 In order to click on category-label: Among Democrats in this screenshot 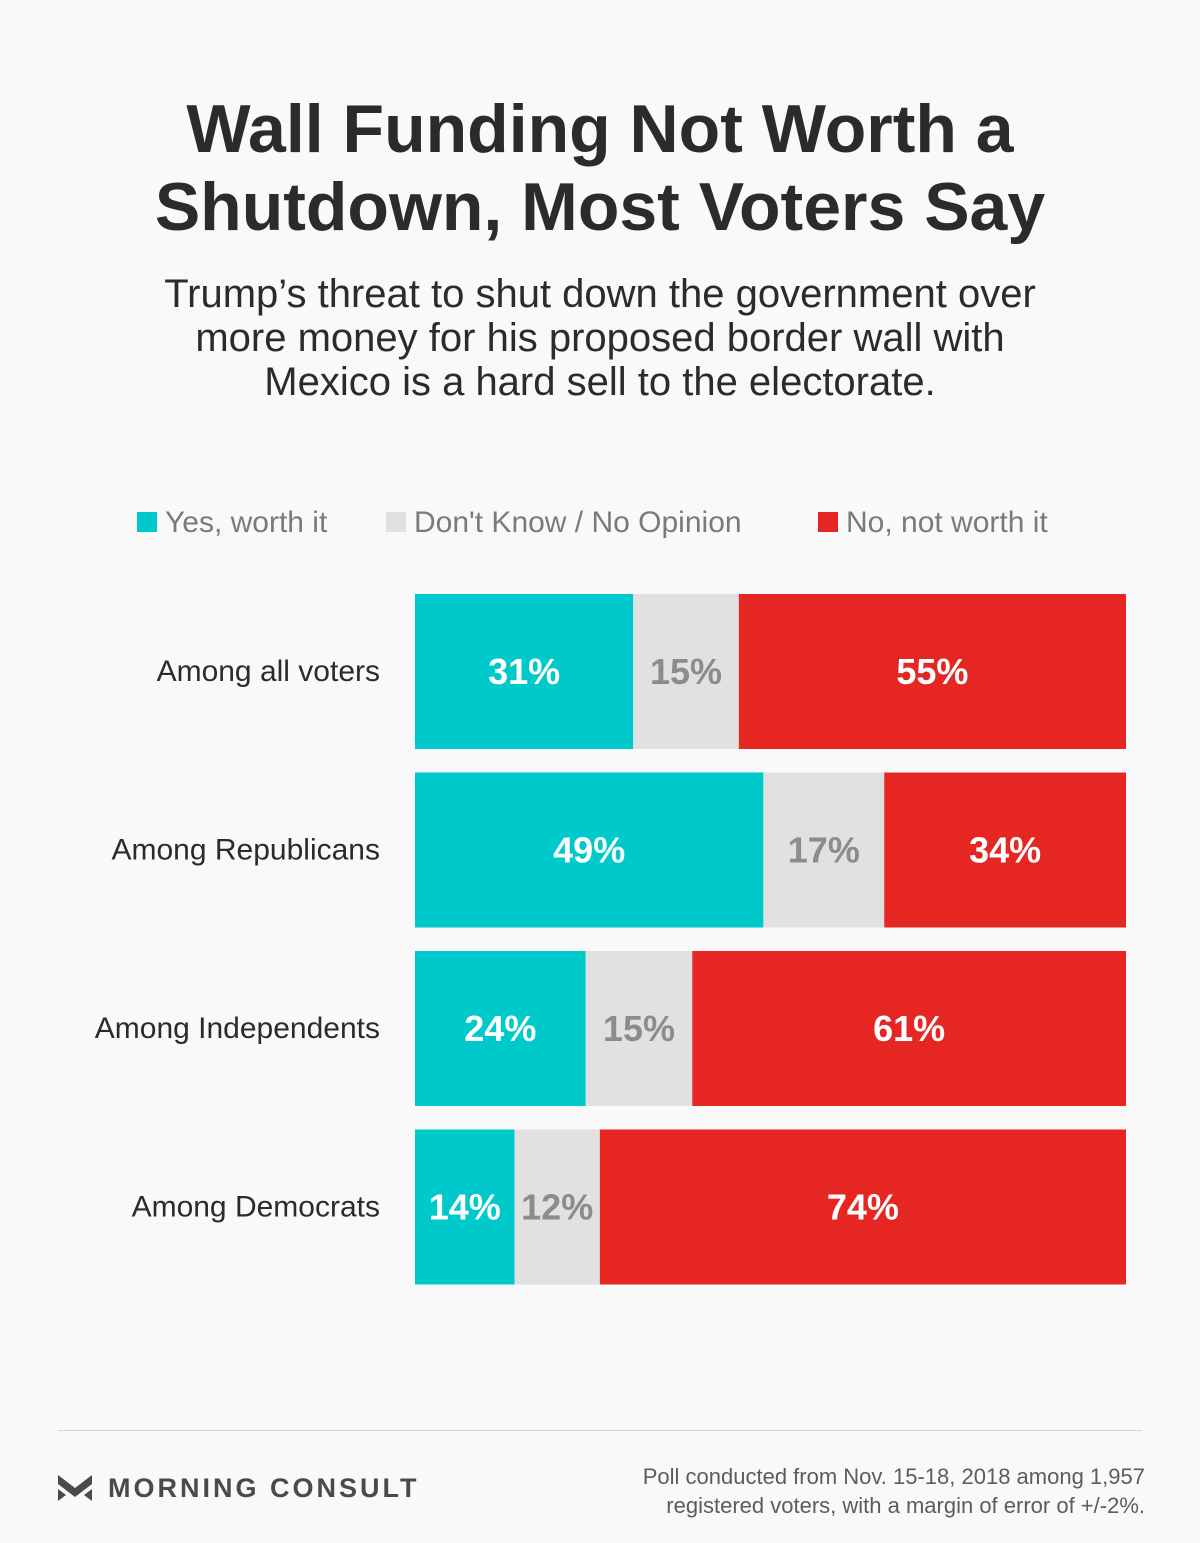, I will do `click(256, 1207)`.